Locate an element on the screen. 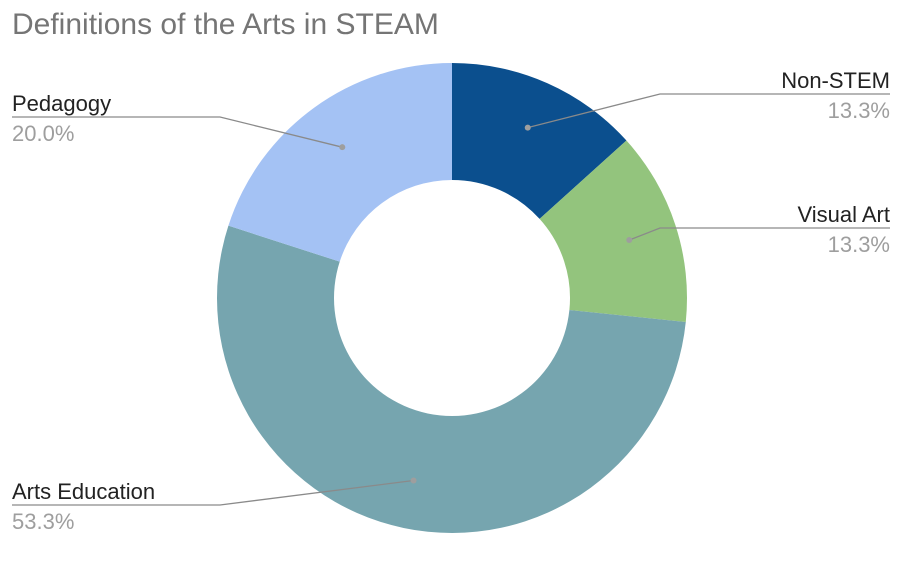 This screenshot has height=564, width=911. slice-percent-visual-art: 13.3% is located at coordinates (859, 244).